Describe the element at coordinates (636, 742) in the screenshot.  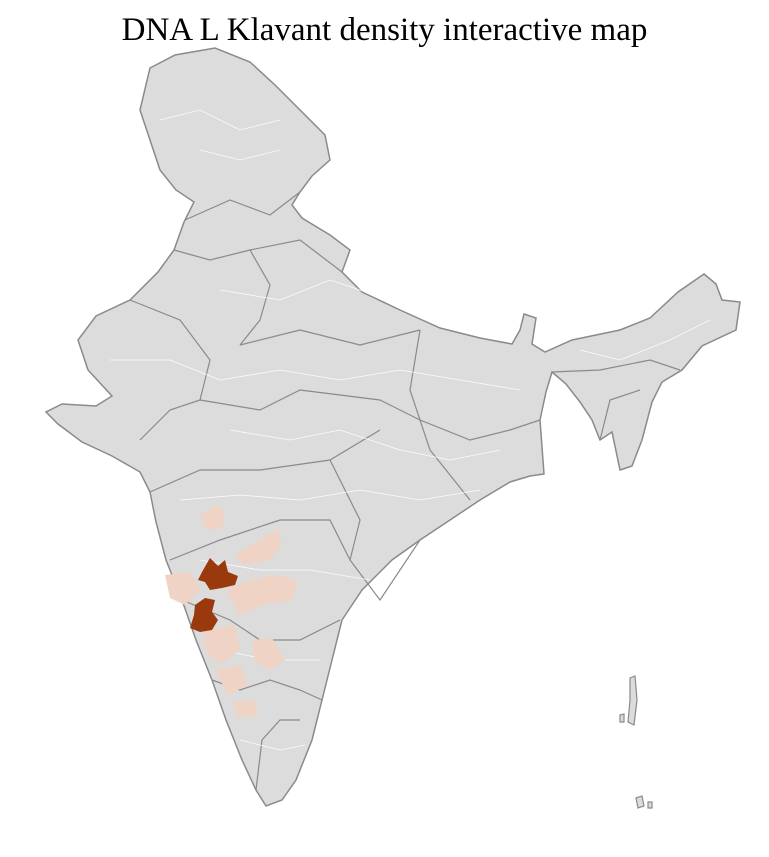
I see `andaman-nicobar-islands` at that location.